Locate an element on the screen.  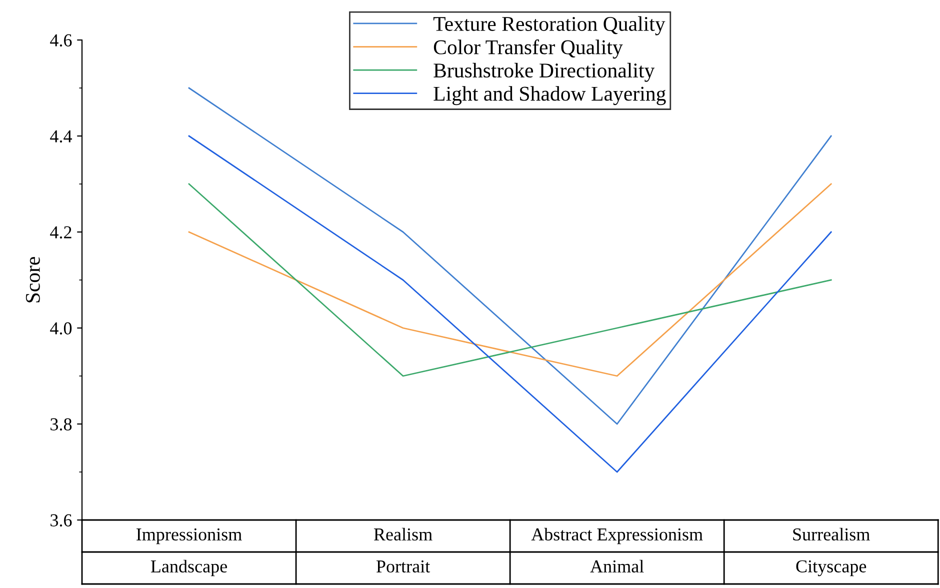
x-tick-label: Surrealism Cityscape is located at coordinates (831, 552).